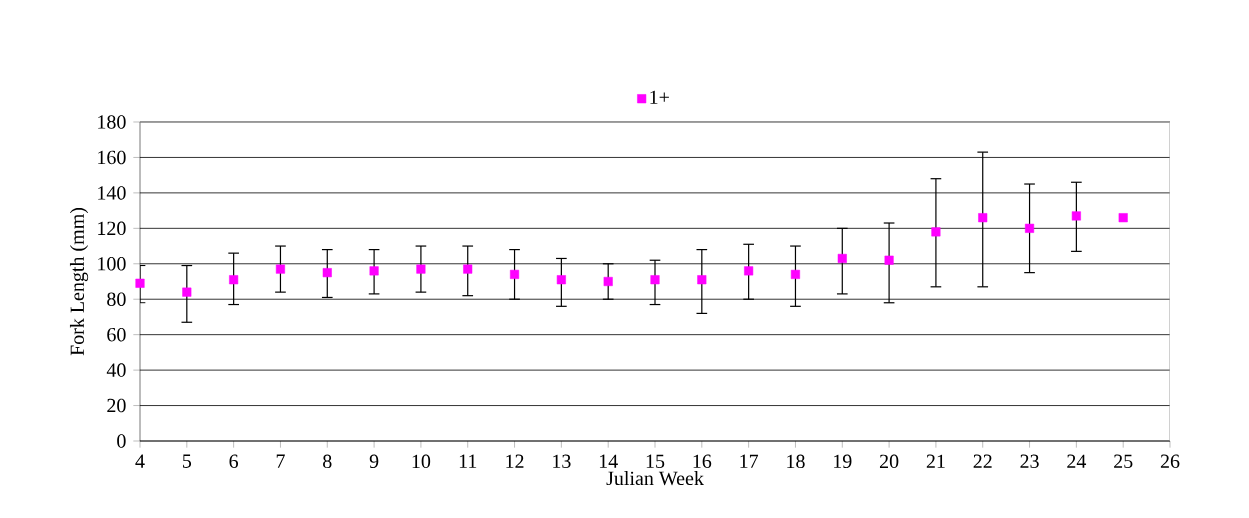 This screenshot has height=518, width=1249. What do you see at coordinates (515, 461) in the screenshot?
I see `x-tick-label: 12` at bounding box center [515, 461].